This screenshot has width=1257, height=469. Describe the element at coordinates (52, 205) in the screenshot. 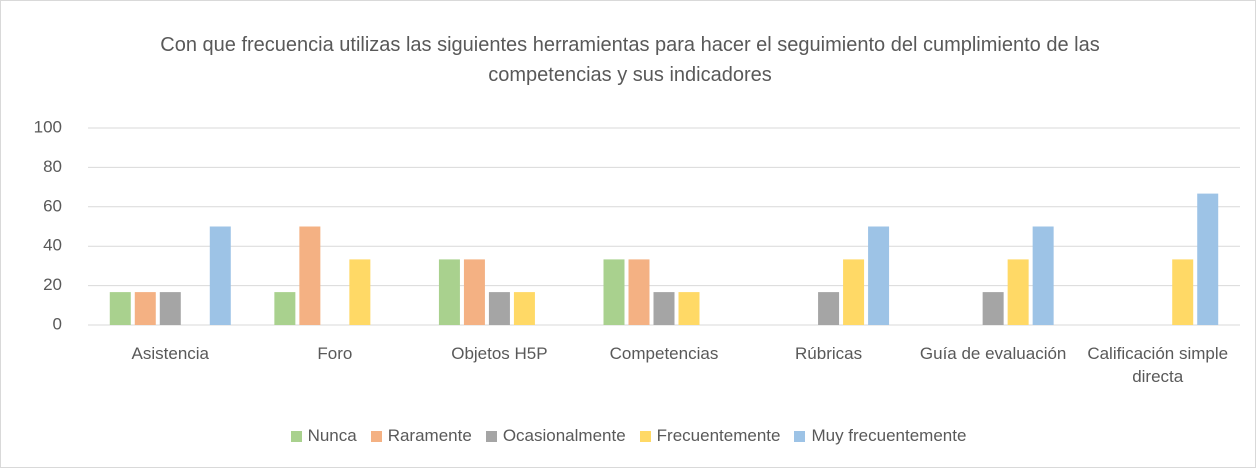

I see `y-tick-label: 60` at that location.